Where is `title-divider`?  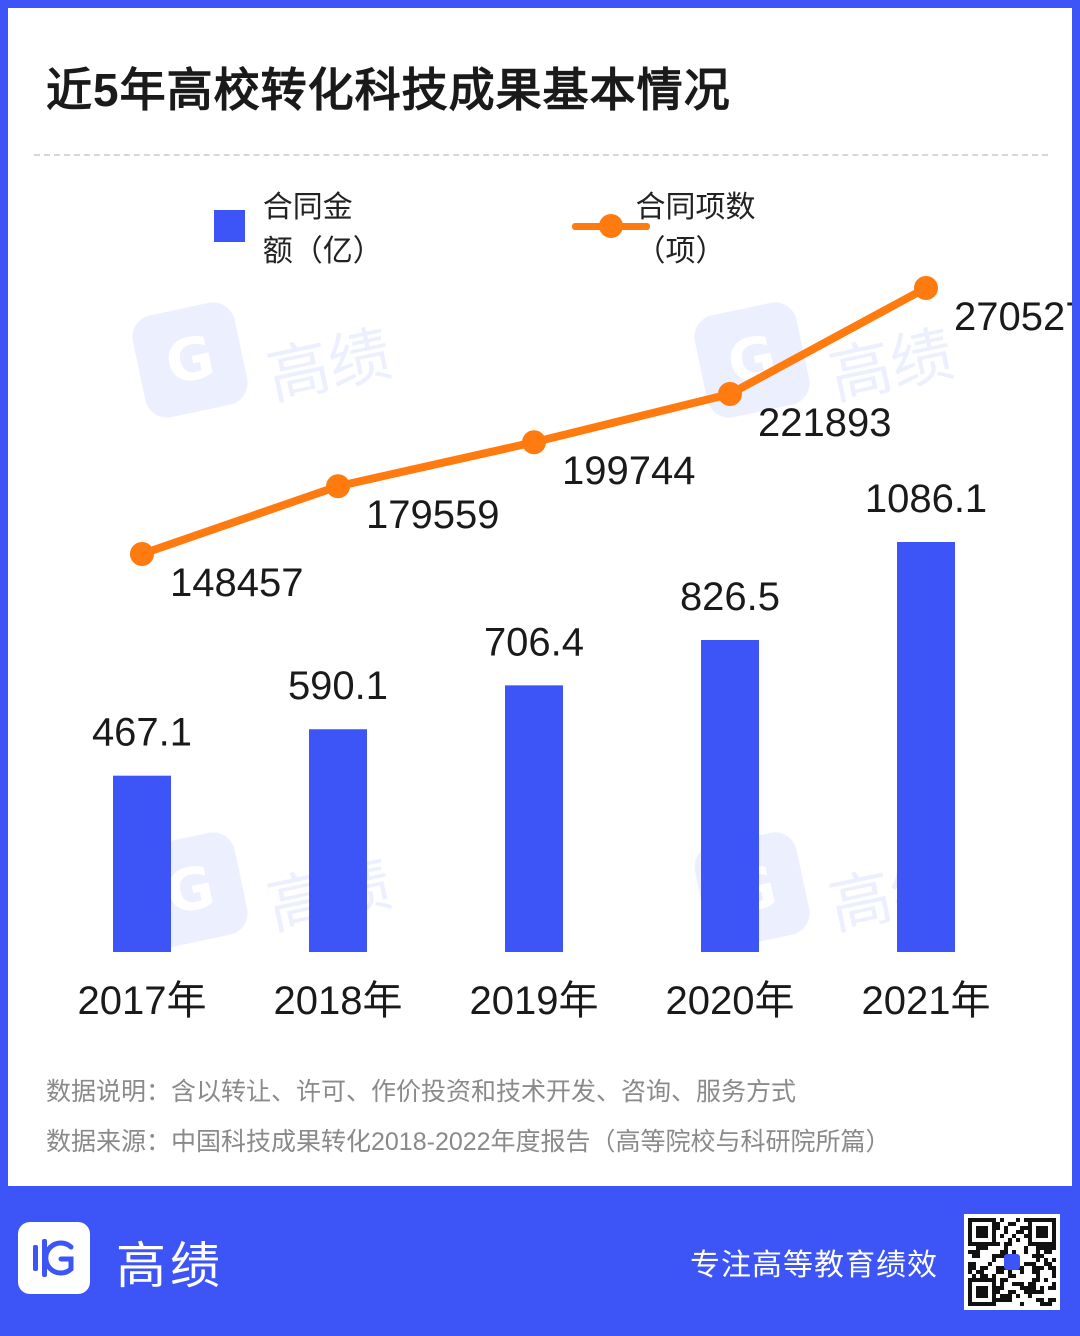 title-divider is located at coordinates (541, 155).